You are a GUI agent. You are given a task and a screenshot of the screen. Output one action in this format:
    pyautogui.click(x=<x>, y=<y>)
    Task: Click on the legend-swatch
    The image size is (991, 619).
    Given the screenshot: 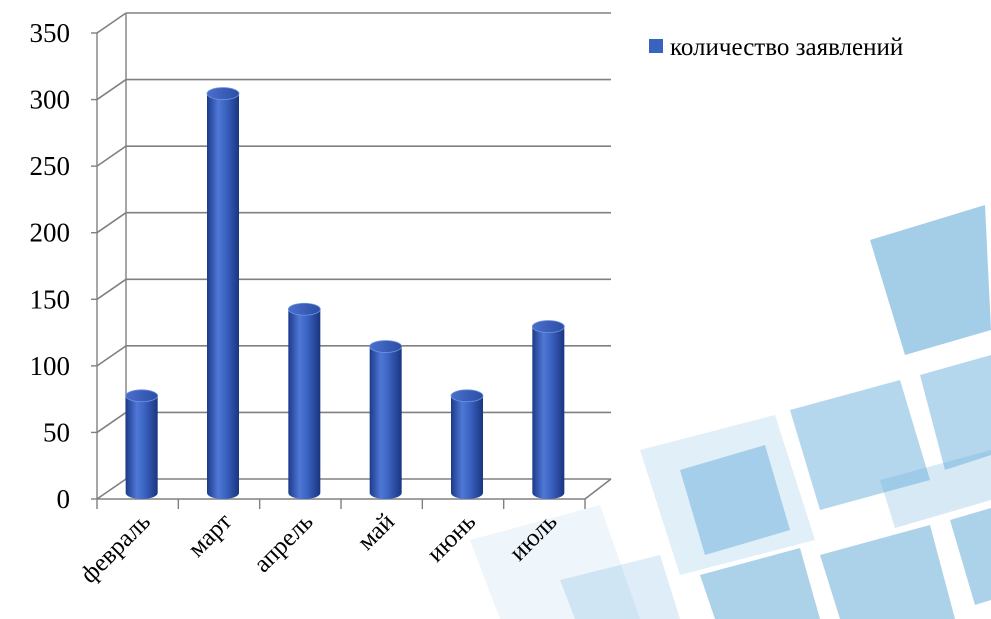 What is the action you would take?
    pyautogui.click(x=656, y=46)
    